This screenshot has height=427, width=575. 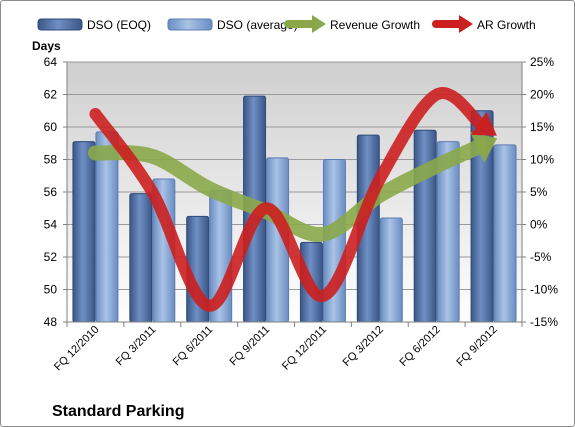 I want to click on x-tick-label: FQ 3/2012, so click(x=363, y=346).